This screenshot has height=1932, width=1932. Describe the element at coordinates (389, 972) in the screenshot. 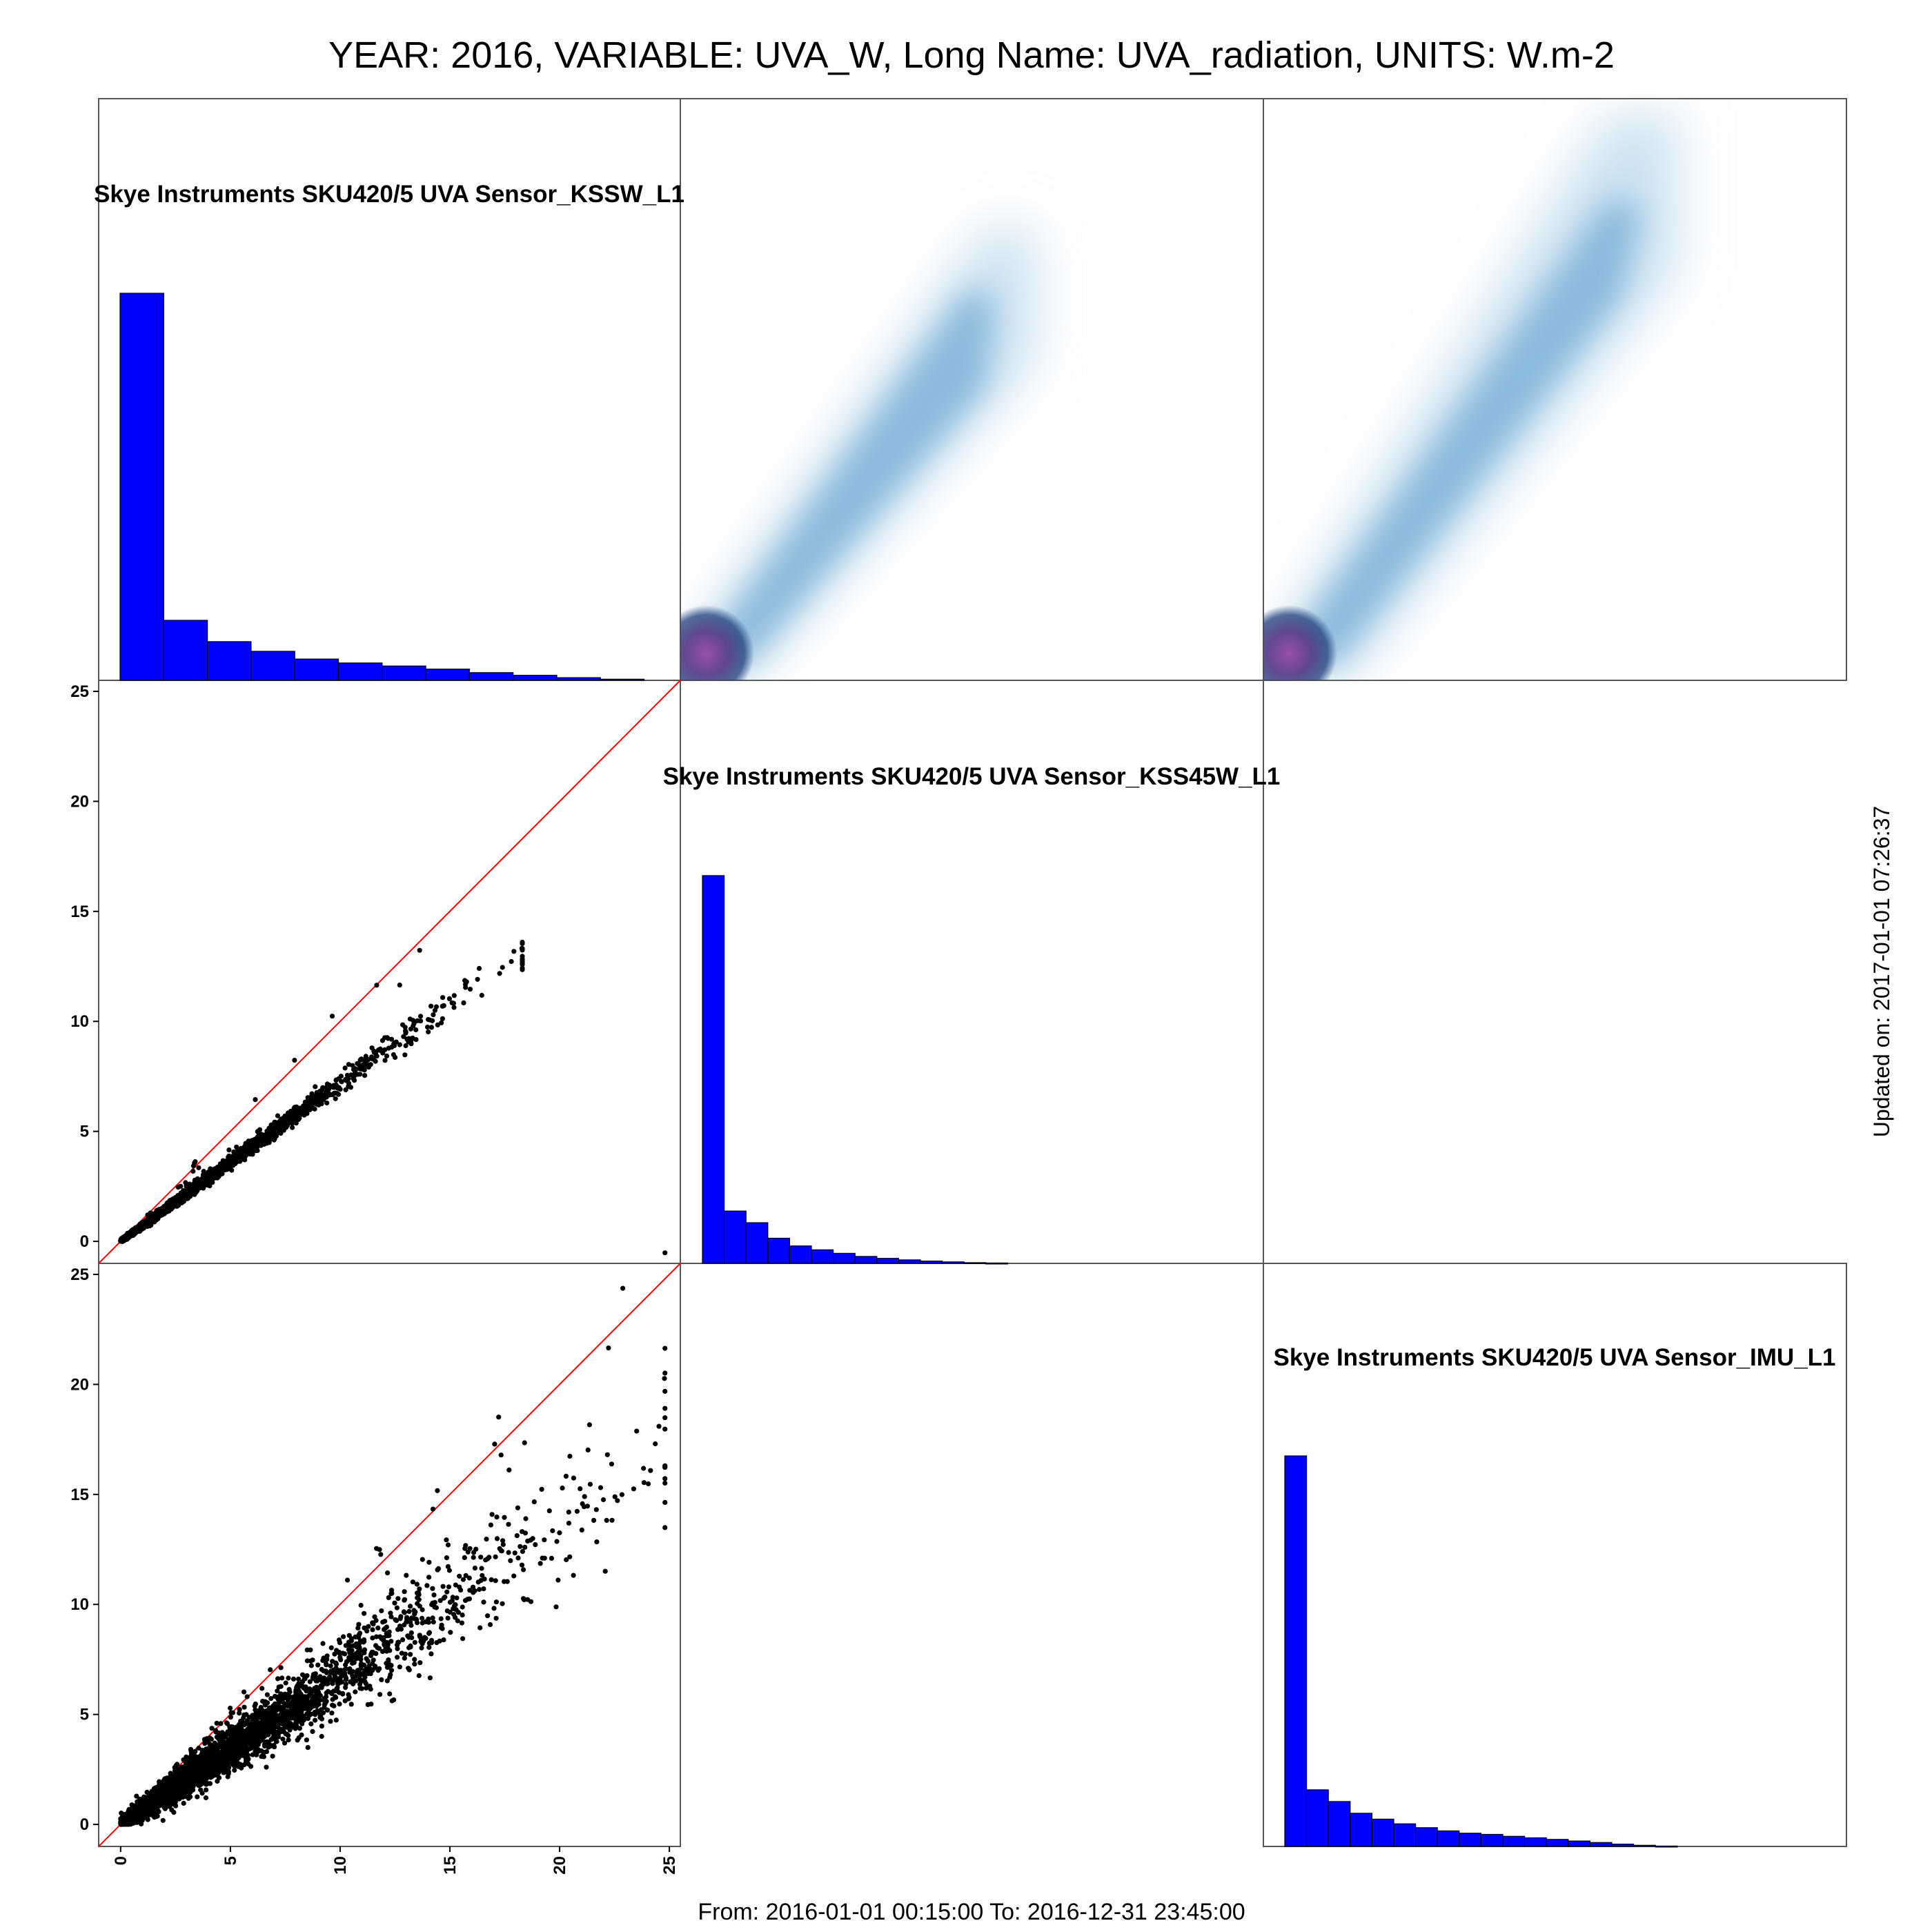

I see `reference-line` at that location.